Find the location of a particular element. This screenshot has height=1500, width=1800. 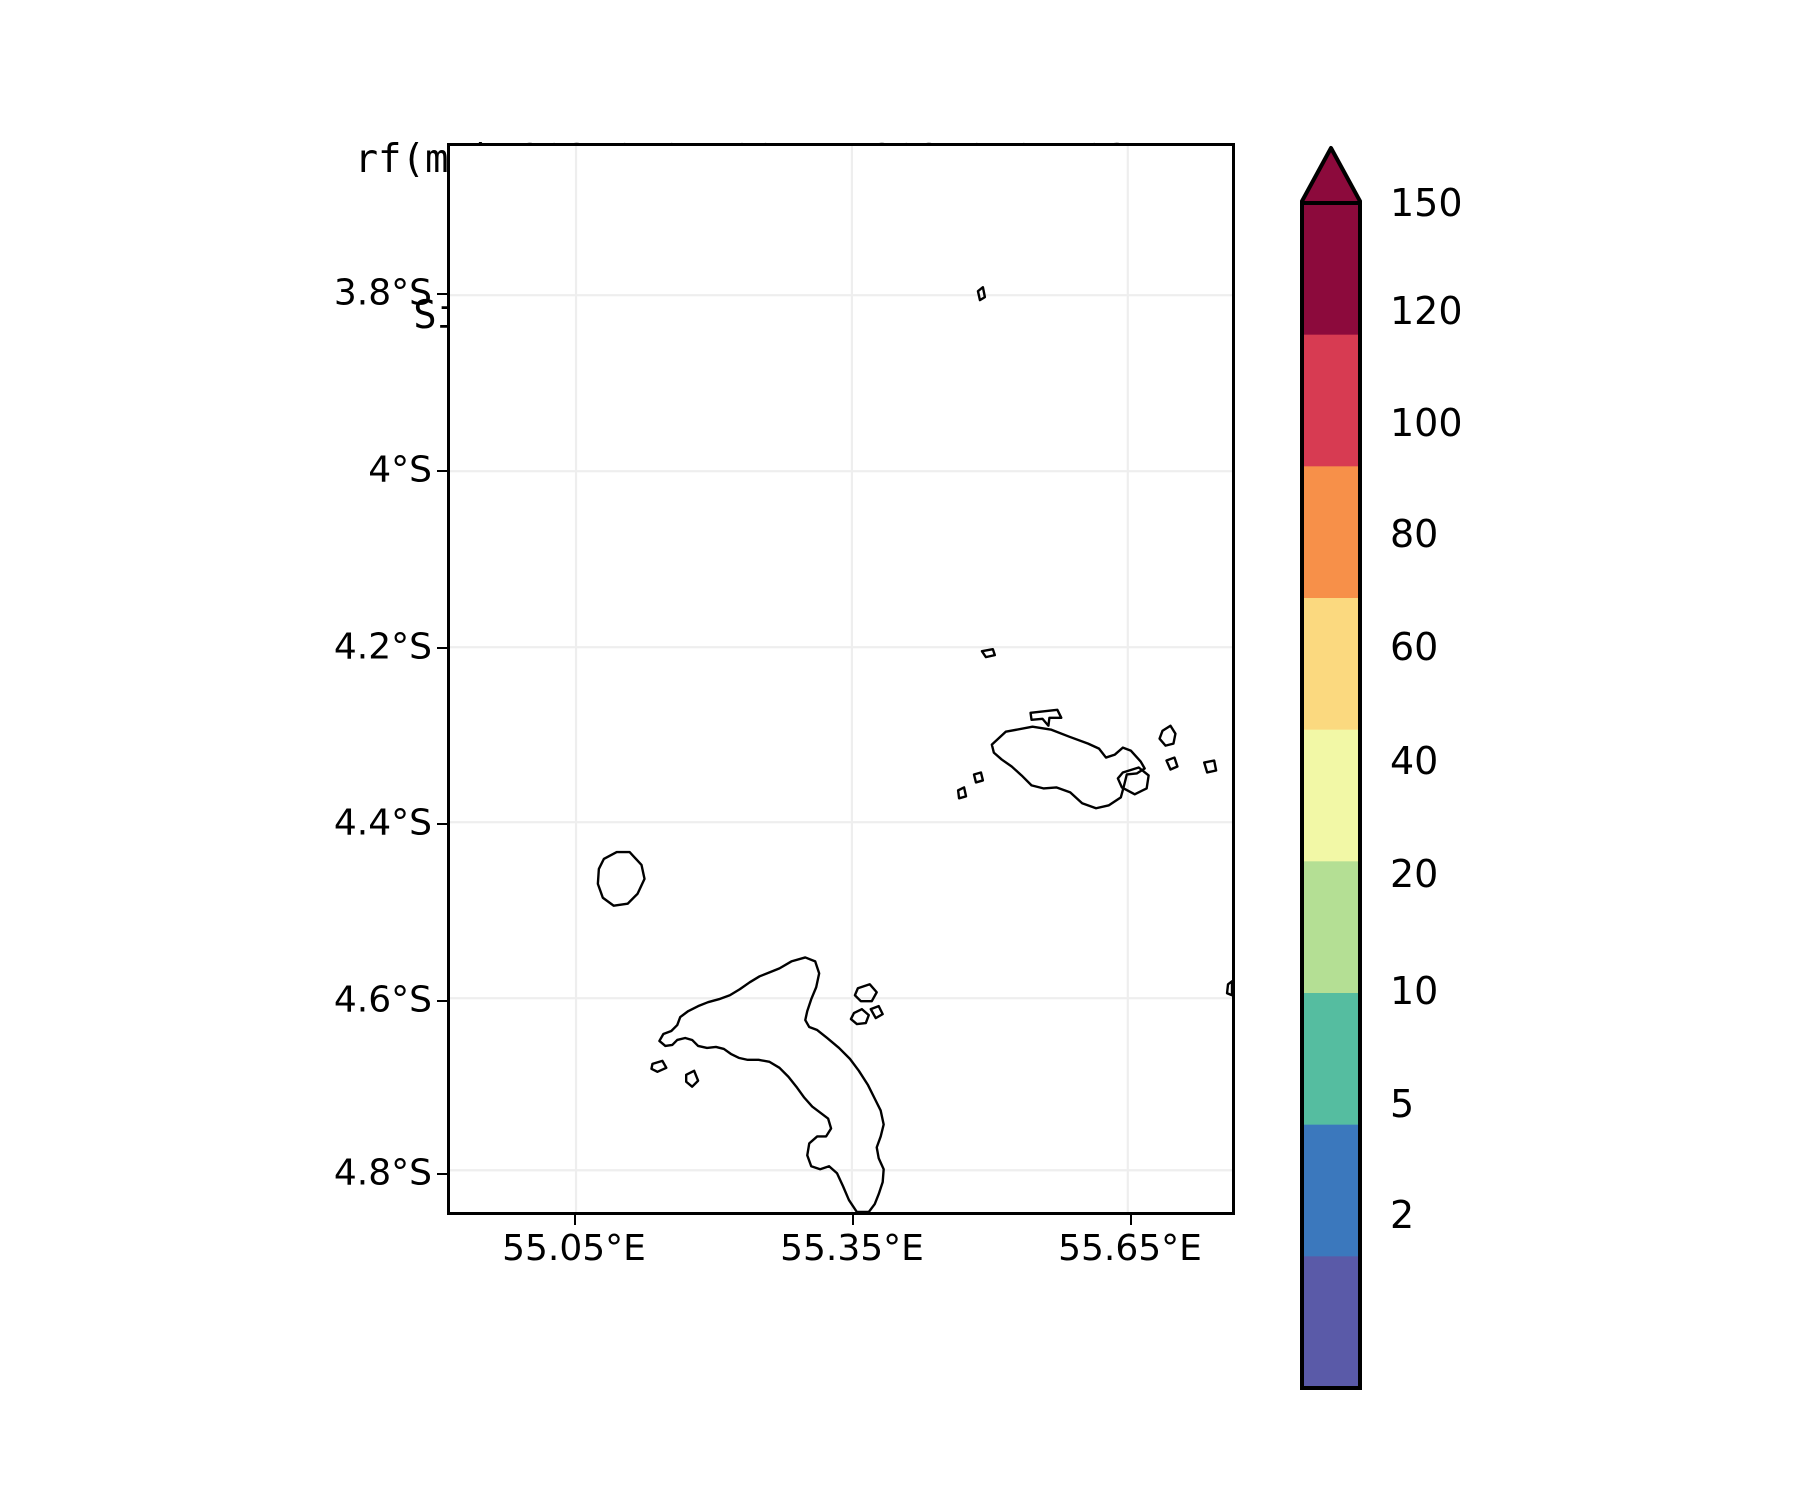

coastline-edge-islet-east is located at coordinates (1228, 988).